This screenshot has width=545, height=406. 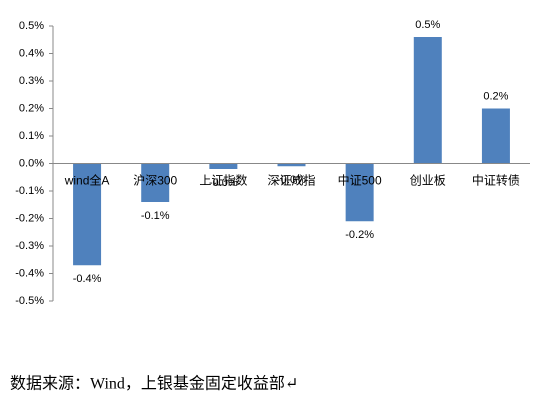 I want to click on y-tick-label: 0.4%, so click(x=31, y=53).